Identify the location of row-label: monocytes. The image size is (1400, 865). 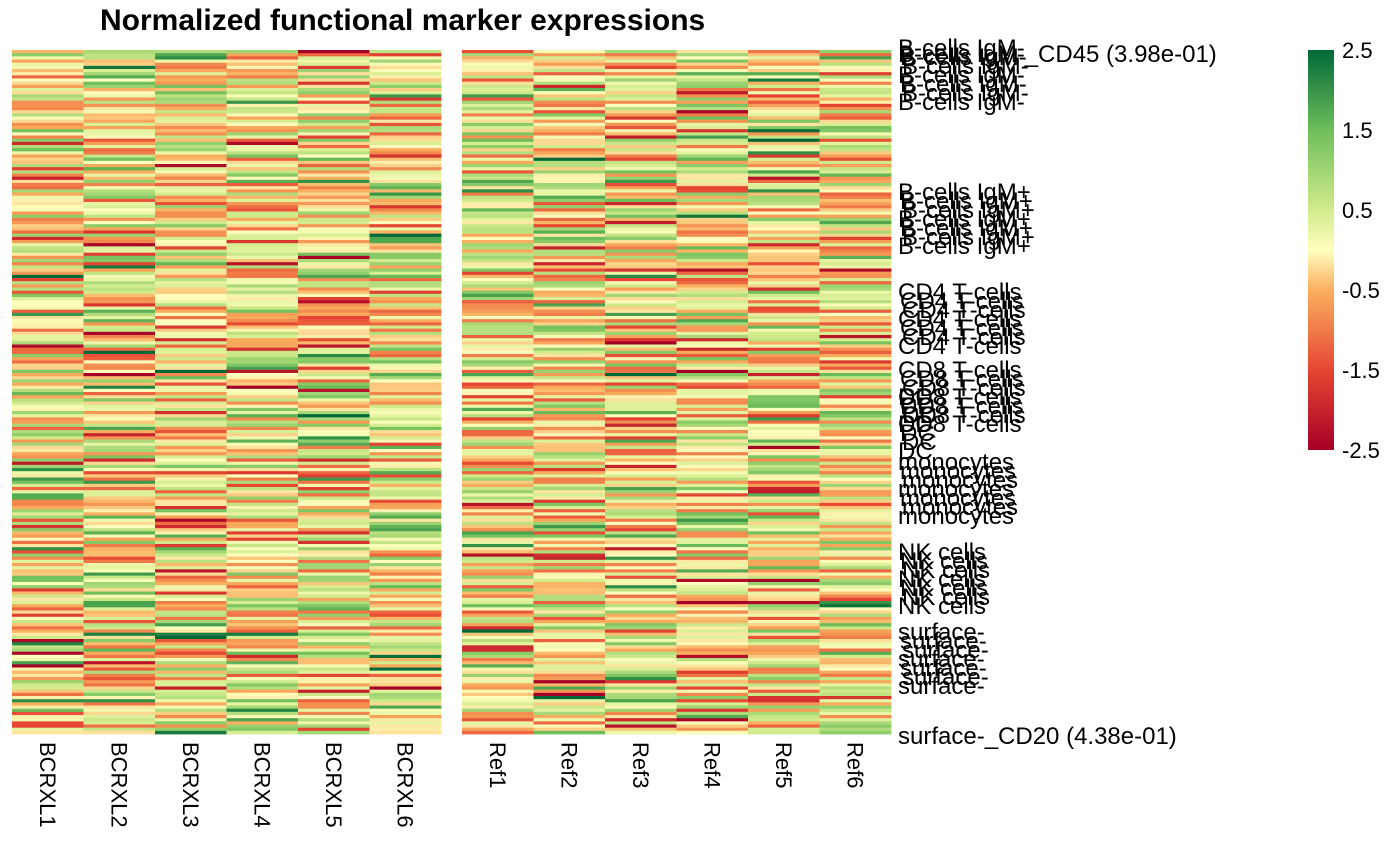
(960, 480).